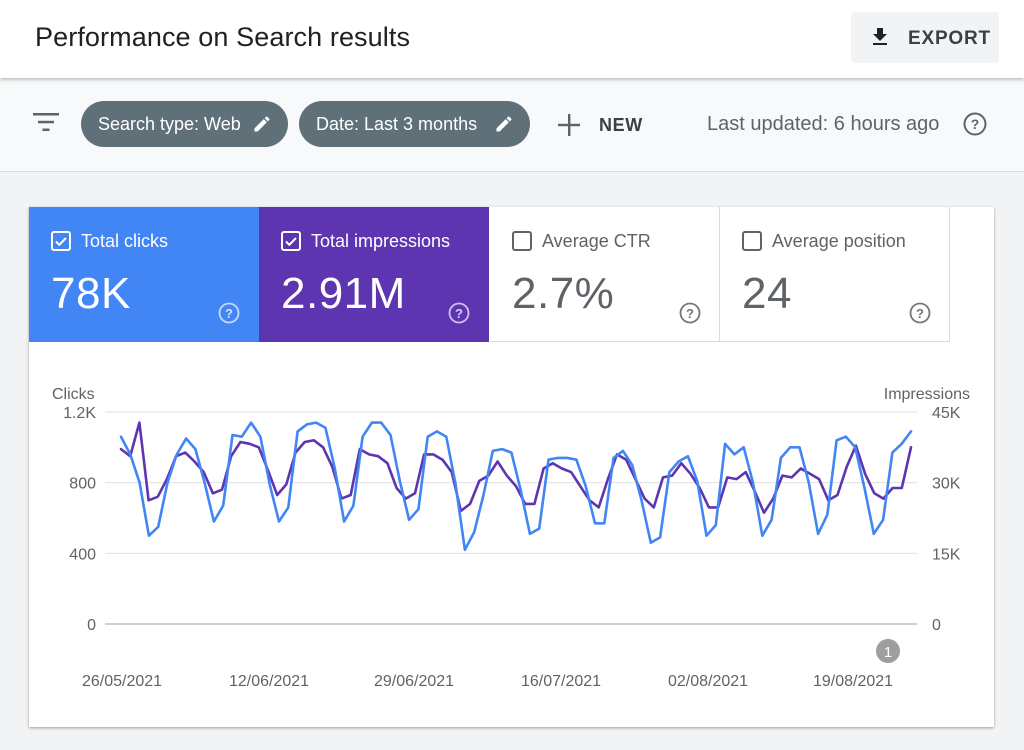 The width and height of the screenshot is (1024, 750). I want to click on annotation-circle, so click(888, 651).